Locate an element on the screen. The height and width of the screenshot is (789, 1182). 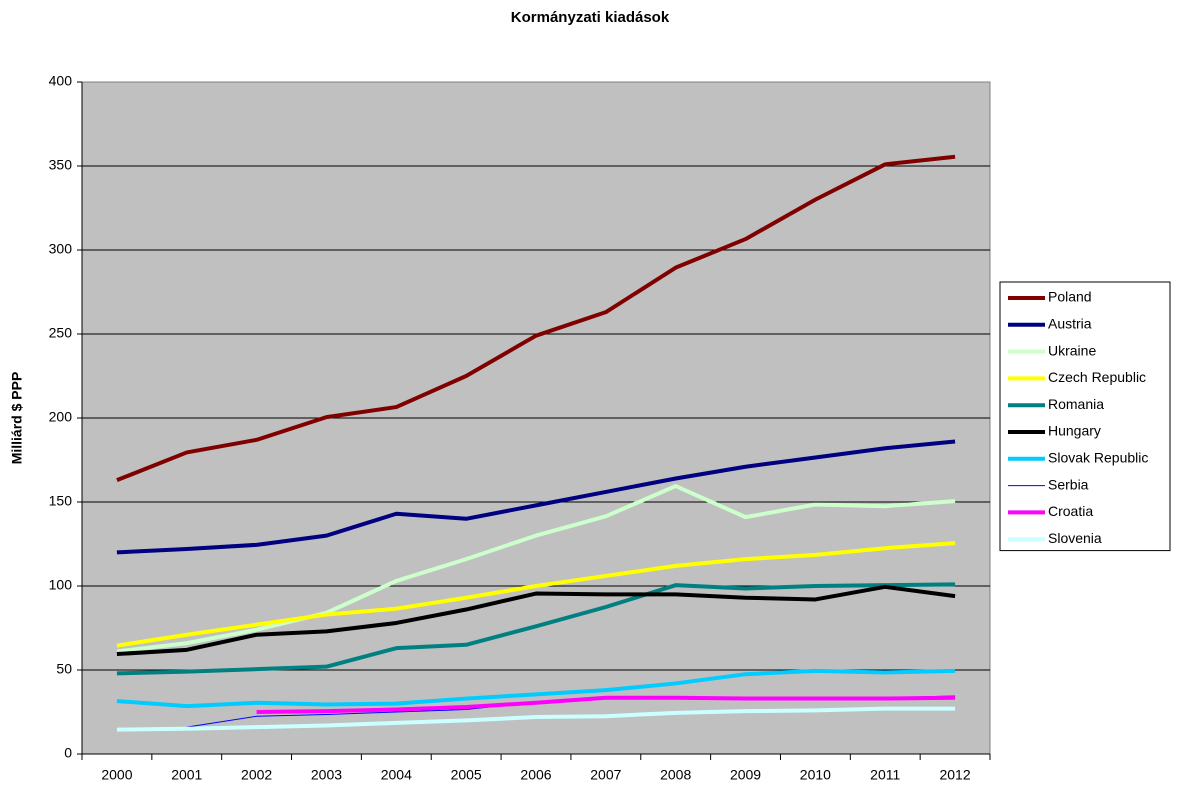
x-tick-label: 2001 is located at coordinates (186, 775).